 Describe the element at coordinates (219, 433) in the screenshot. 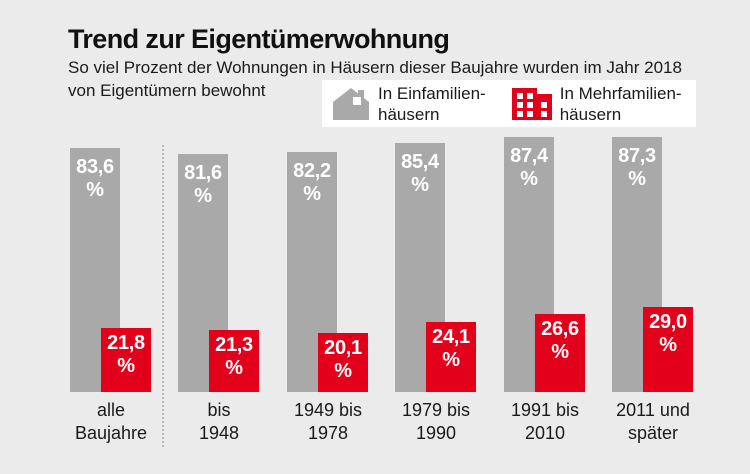

I see `category-label-line2: 1948` at that location.